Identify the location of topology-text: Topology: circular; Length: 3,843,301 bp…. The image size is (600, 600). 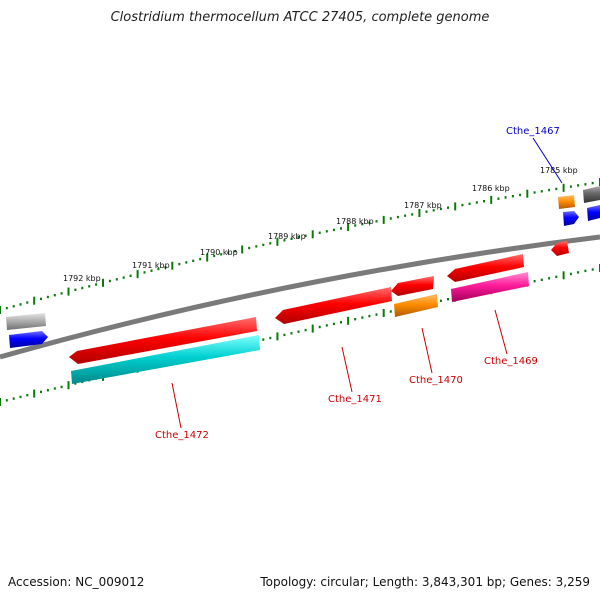
(425, 582).